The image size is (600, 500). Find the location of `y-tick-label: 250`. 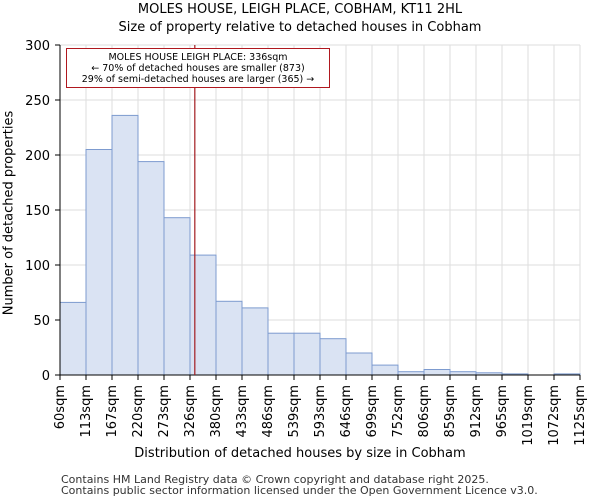

y-tick-label: 250 is located at coordinates (37, 101).